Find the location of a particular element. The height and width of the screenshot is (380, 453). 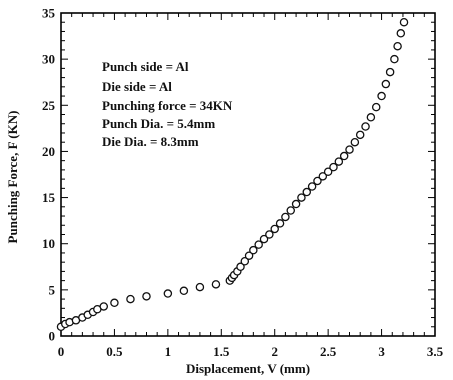

y-tick-label: 25 is located at coordinates (49, 105).